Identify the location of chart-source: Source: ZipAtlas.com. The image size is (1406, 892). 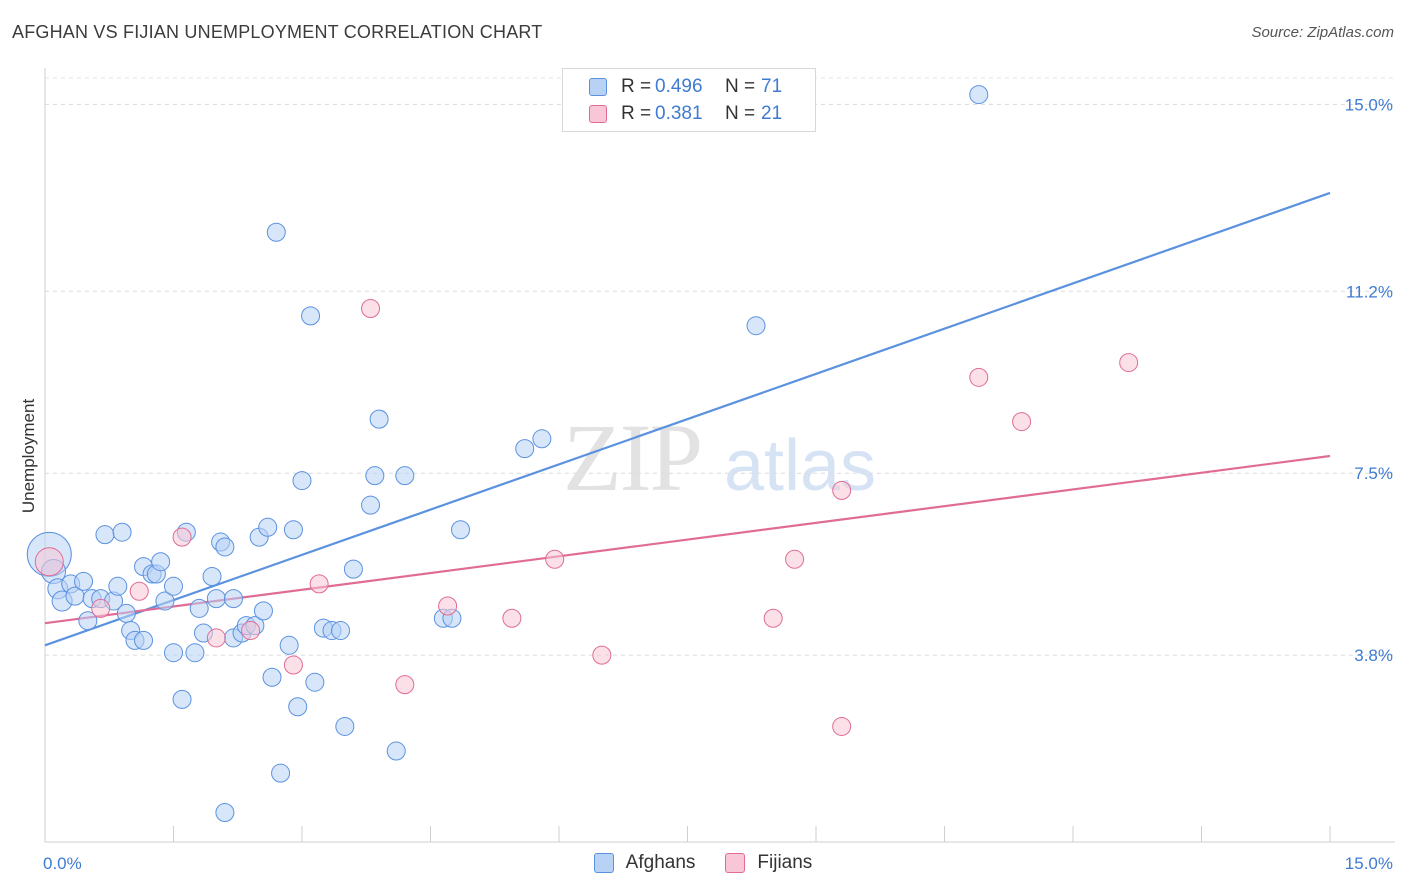
(1322, 32).